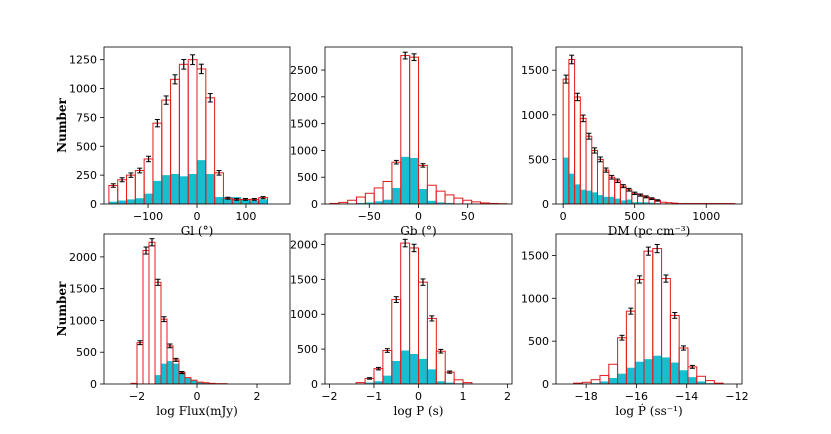 The height and width of the screenshot is (434, 831). I want to click on x-tick-label: 50, so click(468, 216).